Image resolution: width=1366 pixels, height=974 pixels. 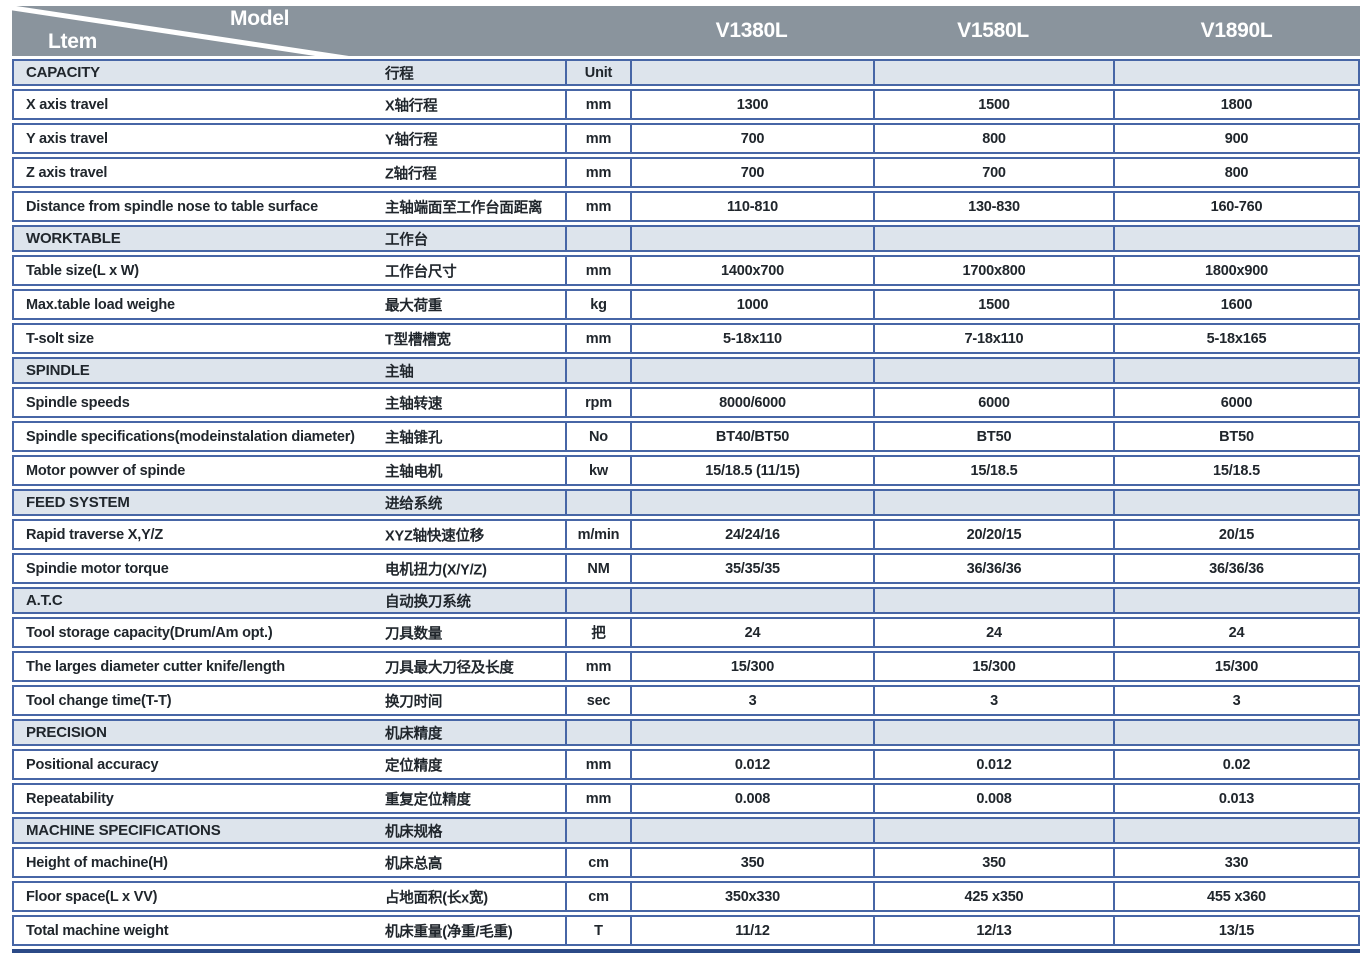 I want to click on header-item-label: Ltem, so click(x=72, y=41).